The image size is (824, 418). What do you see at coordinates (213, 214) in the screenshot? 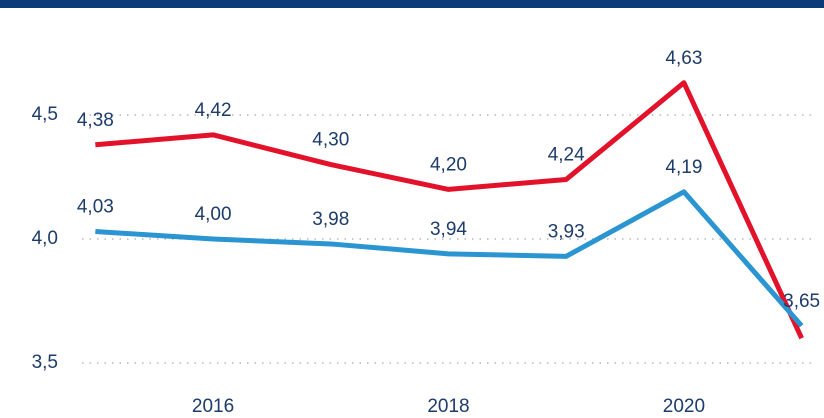
I see `data-label: 4,00` at bounding box center [213, 214].